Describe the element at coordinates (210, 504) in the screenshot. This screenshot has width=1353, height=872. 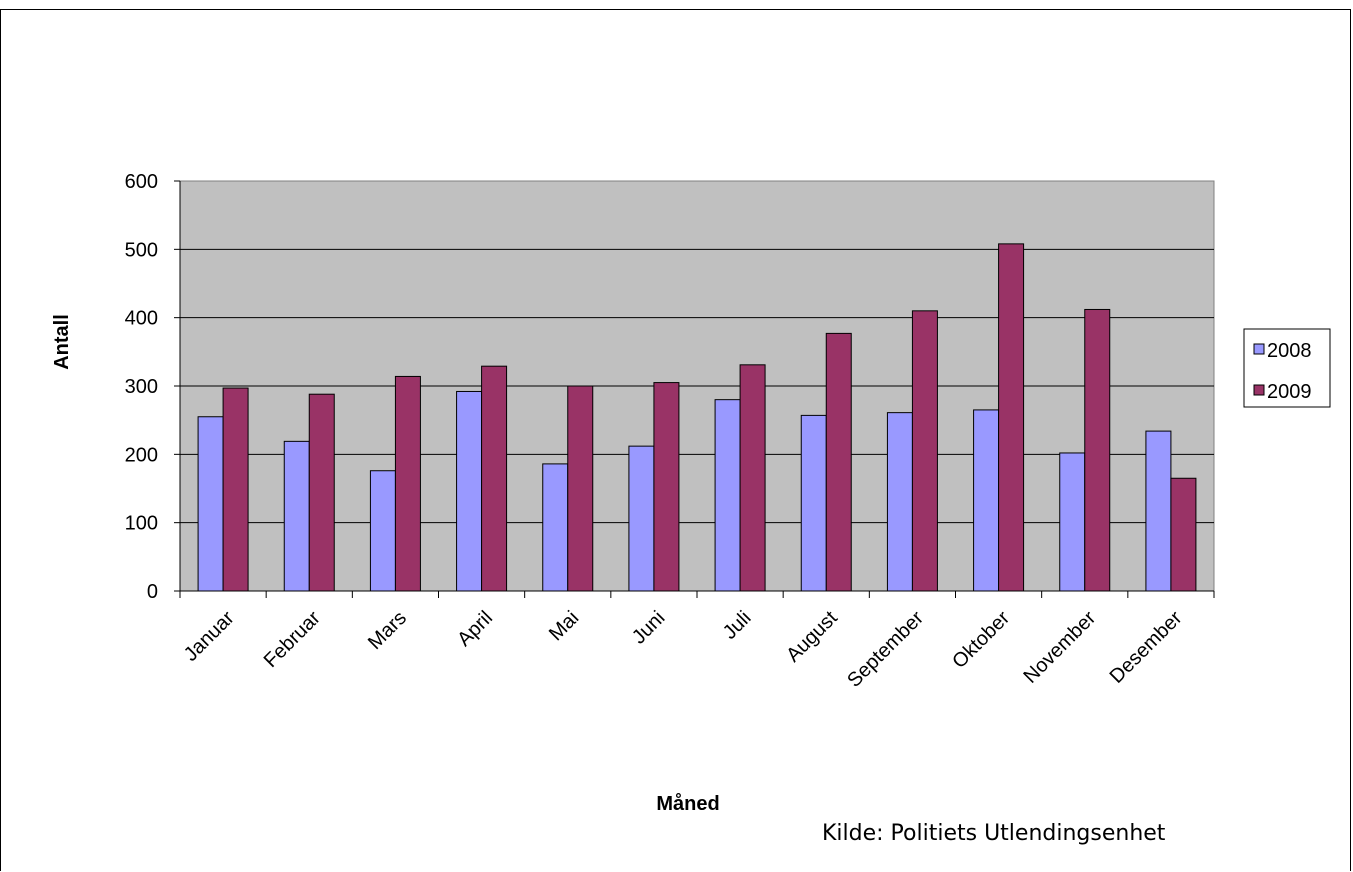
I see `bar-2008-januar` at that location.